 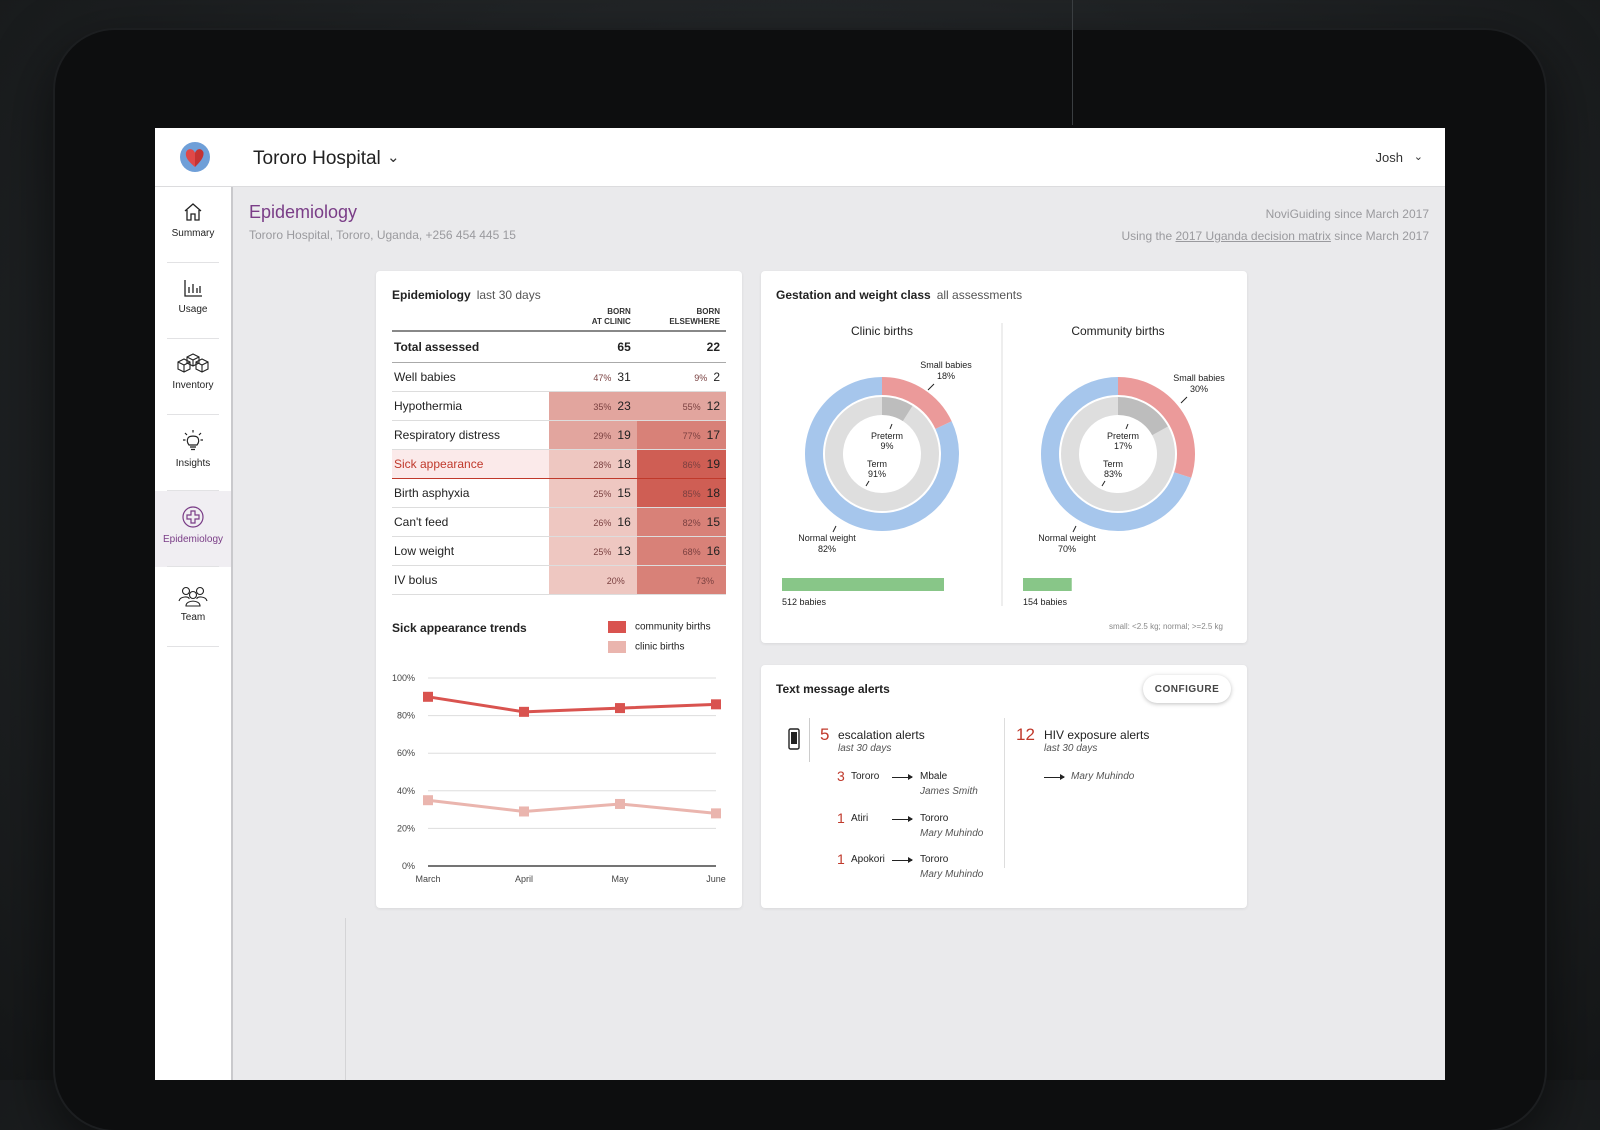 What do you see at coordinates (406, 753) in the screenshot?
I see `y-tick-label: 60%` at bounding box center [406, 753].